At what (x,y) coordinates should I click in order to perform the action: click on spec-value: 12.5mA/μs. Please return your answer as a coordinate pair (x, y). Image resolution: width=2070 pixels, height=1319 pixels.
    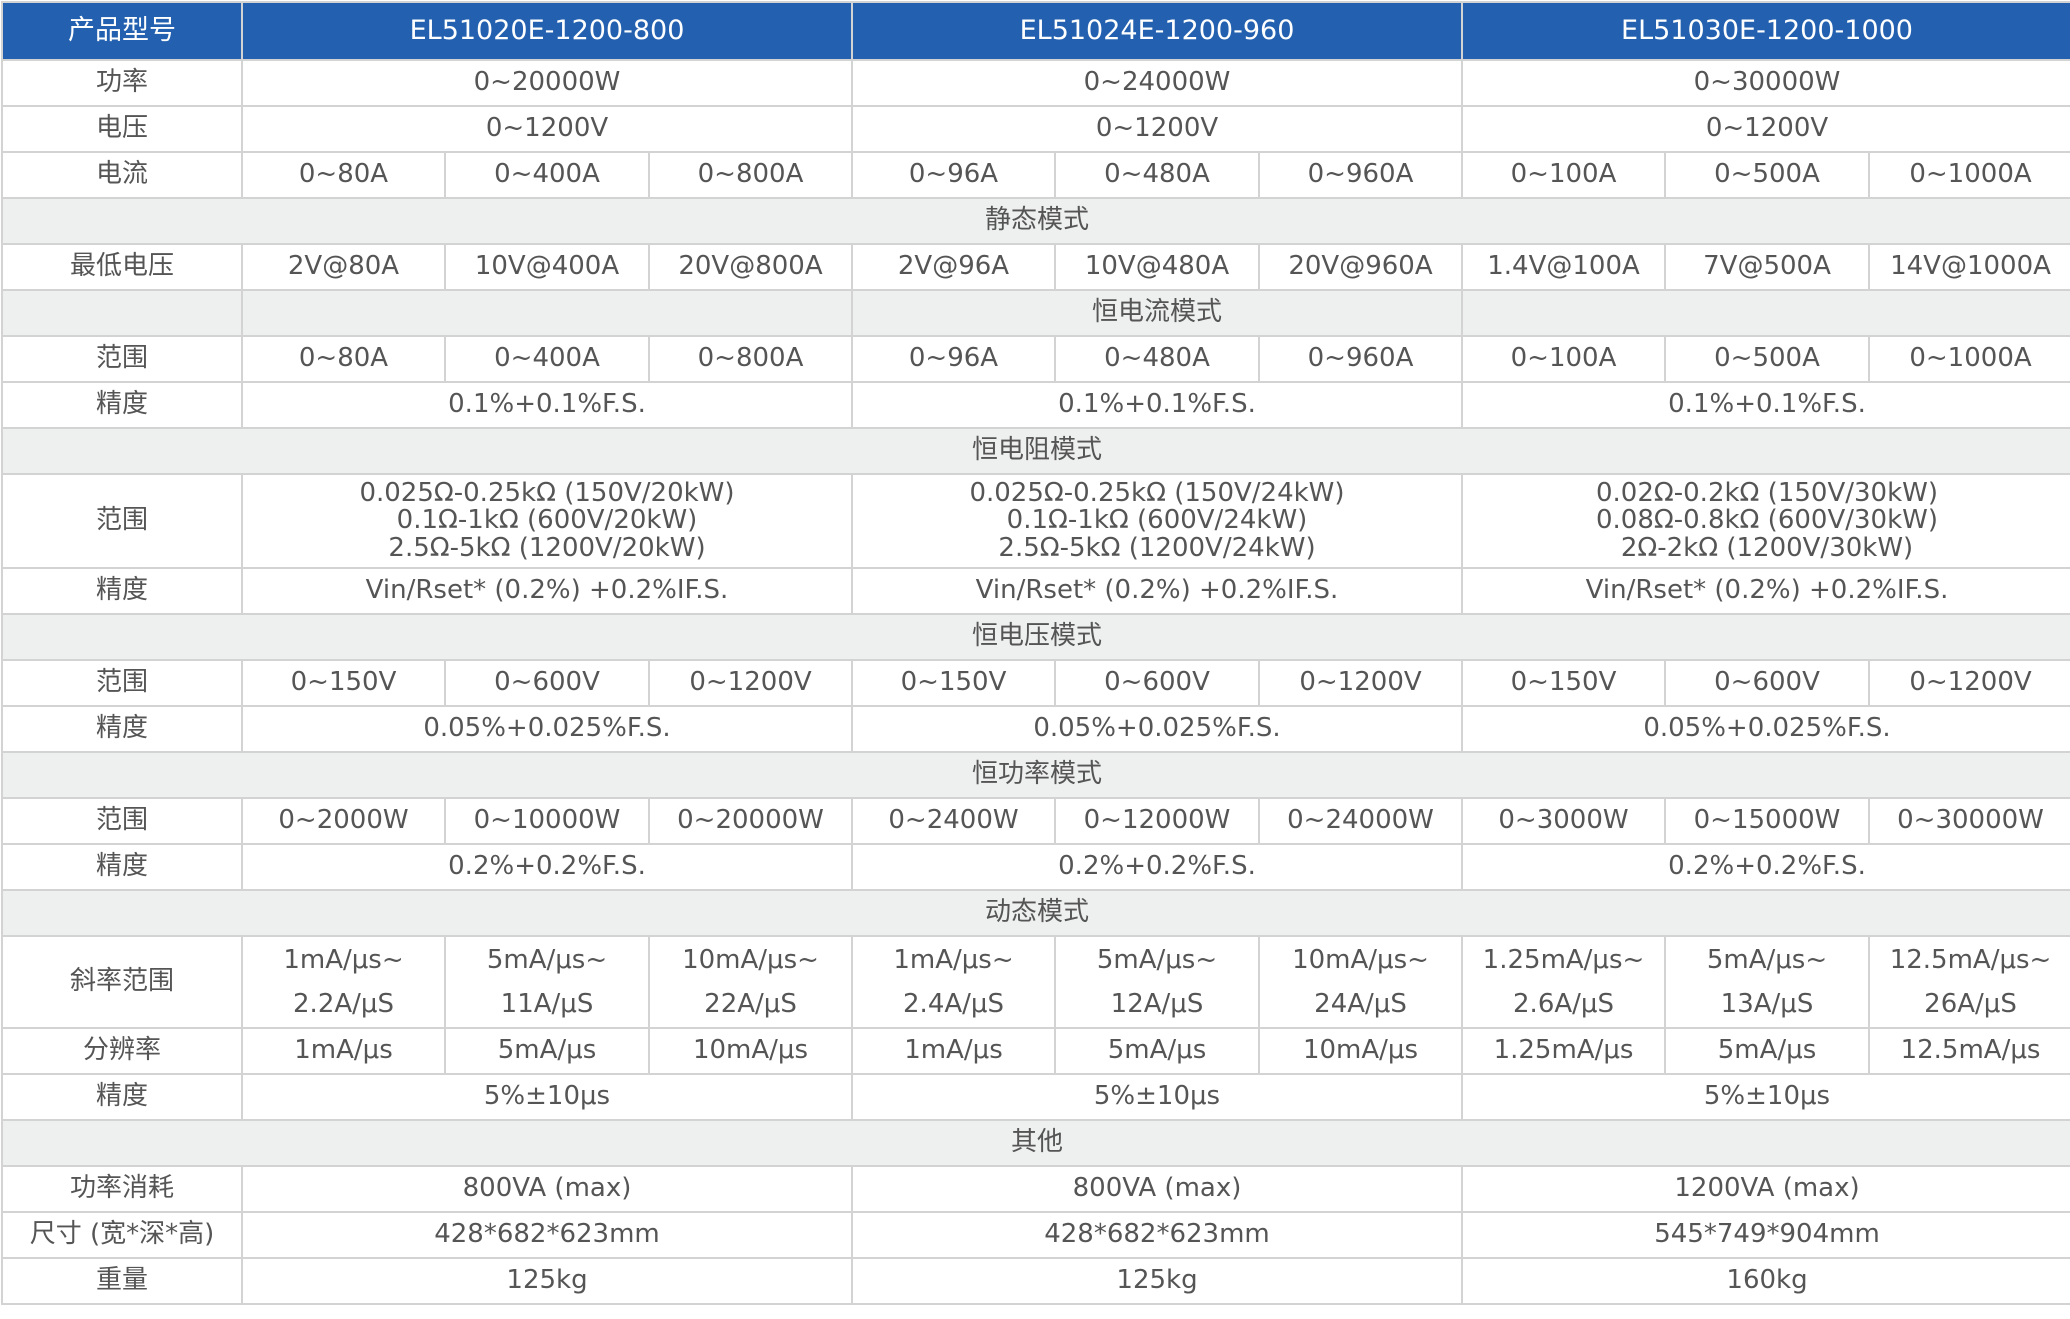
    Looking at the image, I should click on (1968, 1051).